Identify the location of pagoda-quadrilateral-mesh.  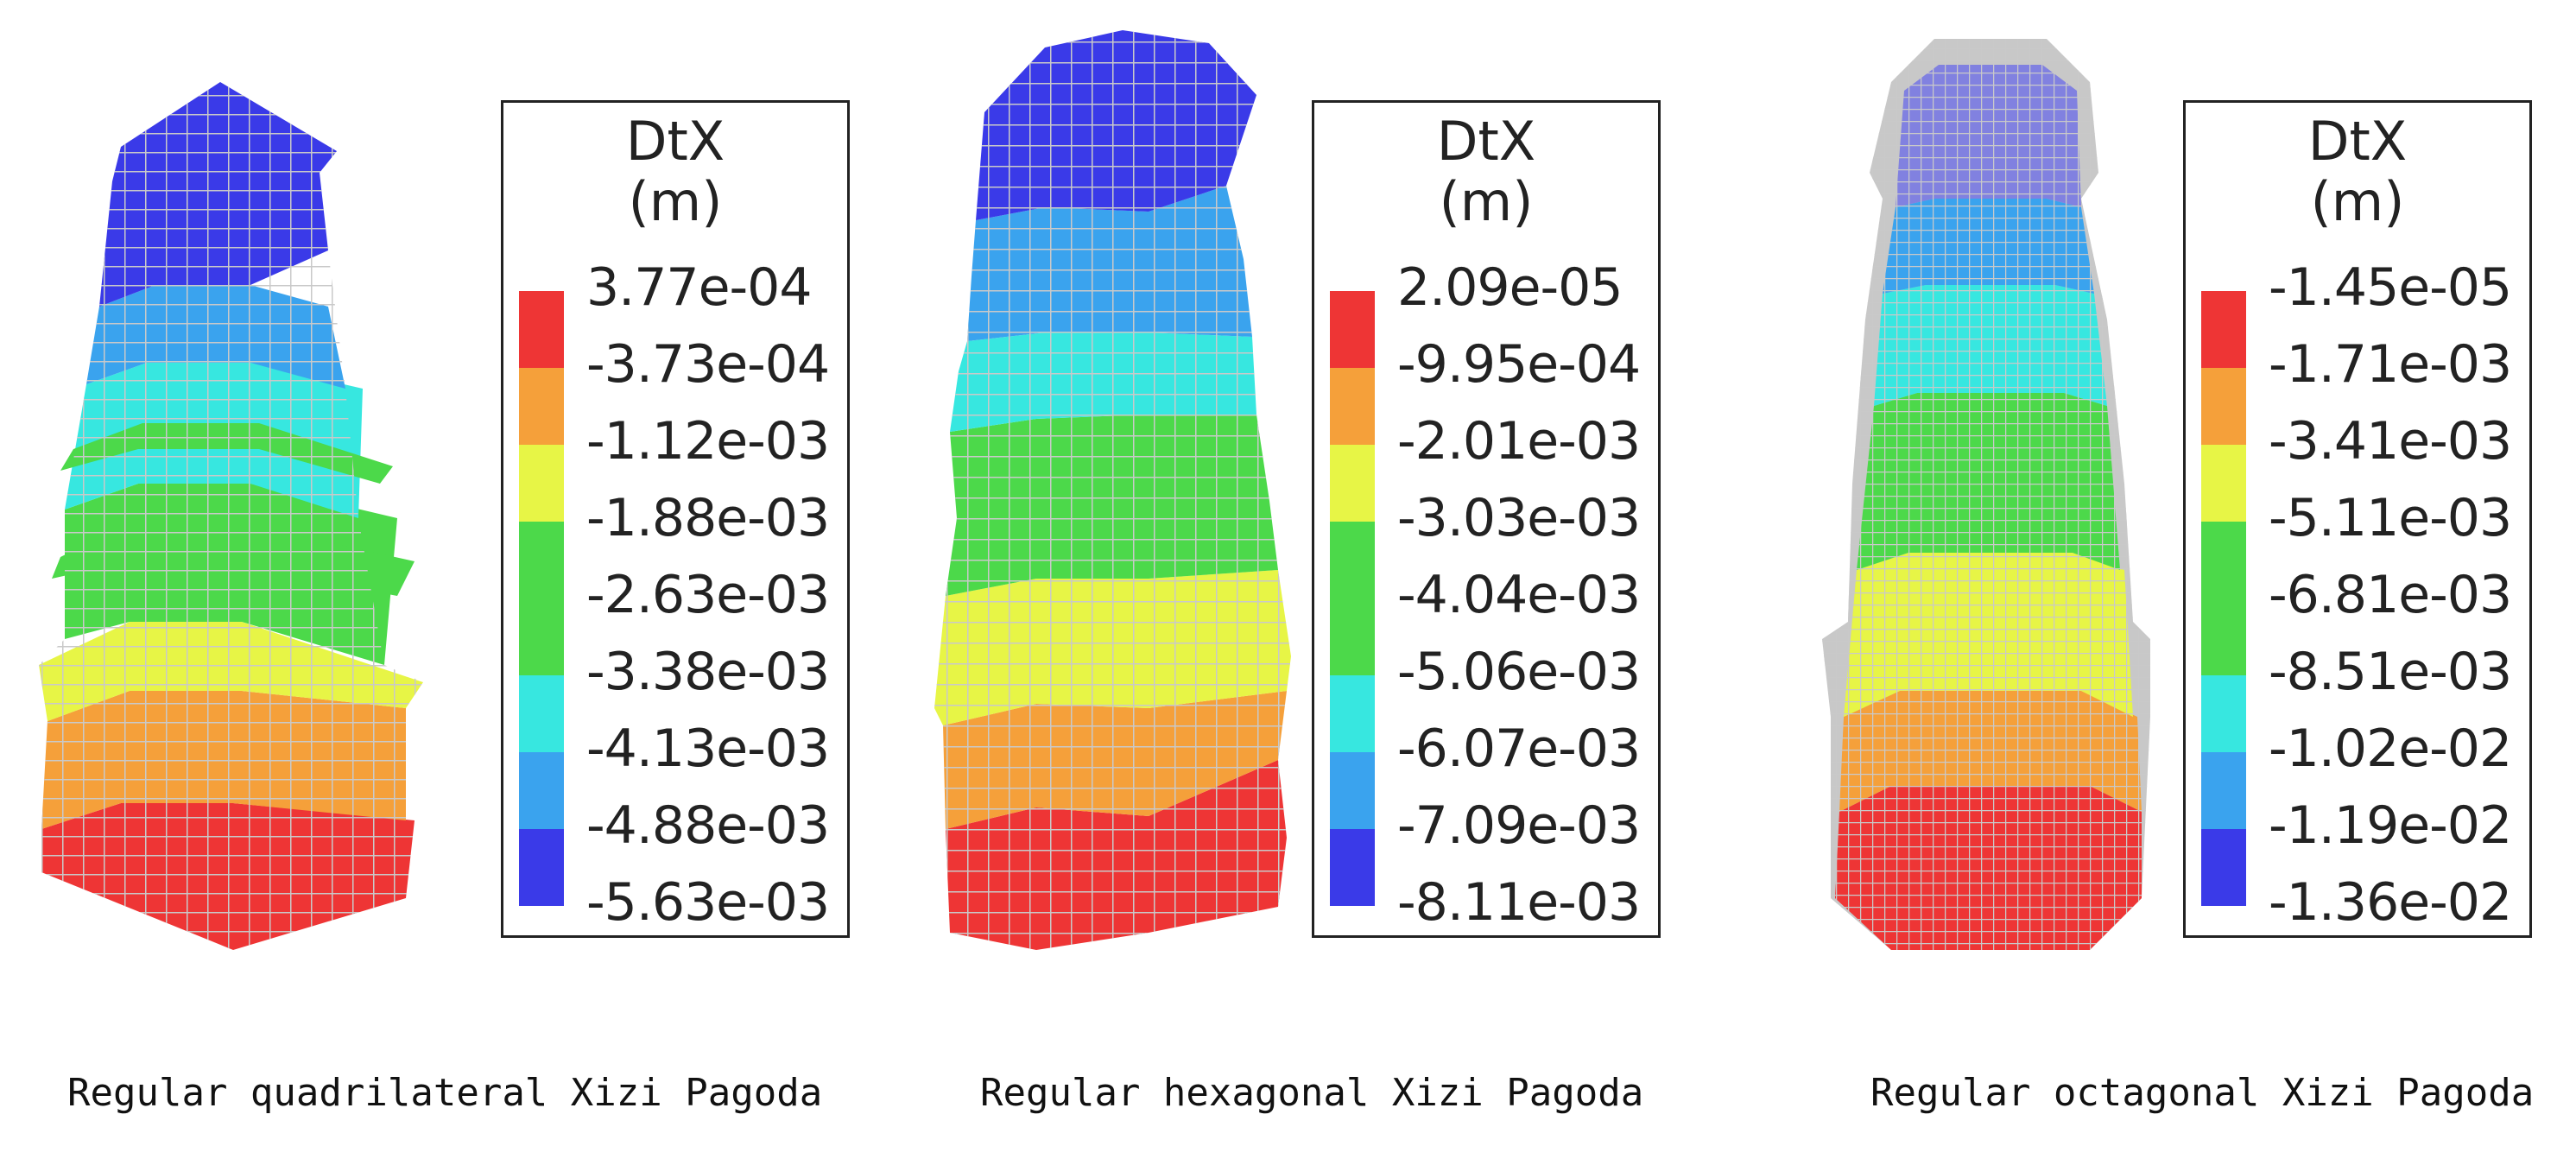
(231, 516).